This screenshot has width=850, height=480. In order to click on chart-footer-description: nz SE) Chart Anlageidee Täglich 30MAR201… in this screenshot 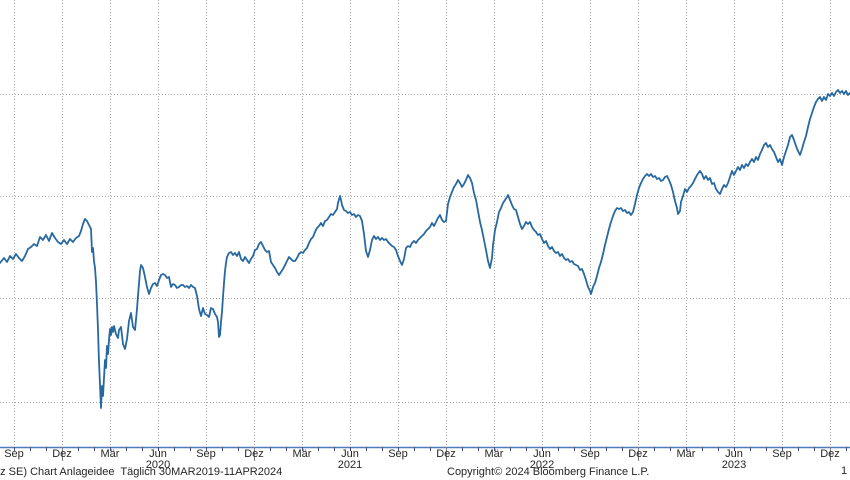, I will do `click(141, 472)`.